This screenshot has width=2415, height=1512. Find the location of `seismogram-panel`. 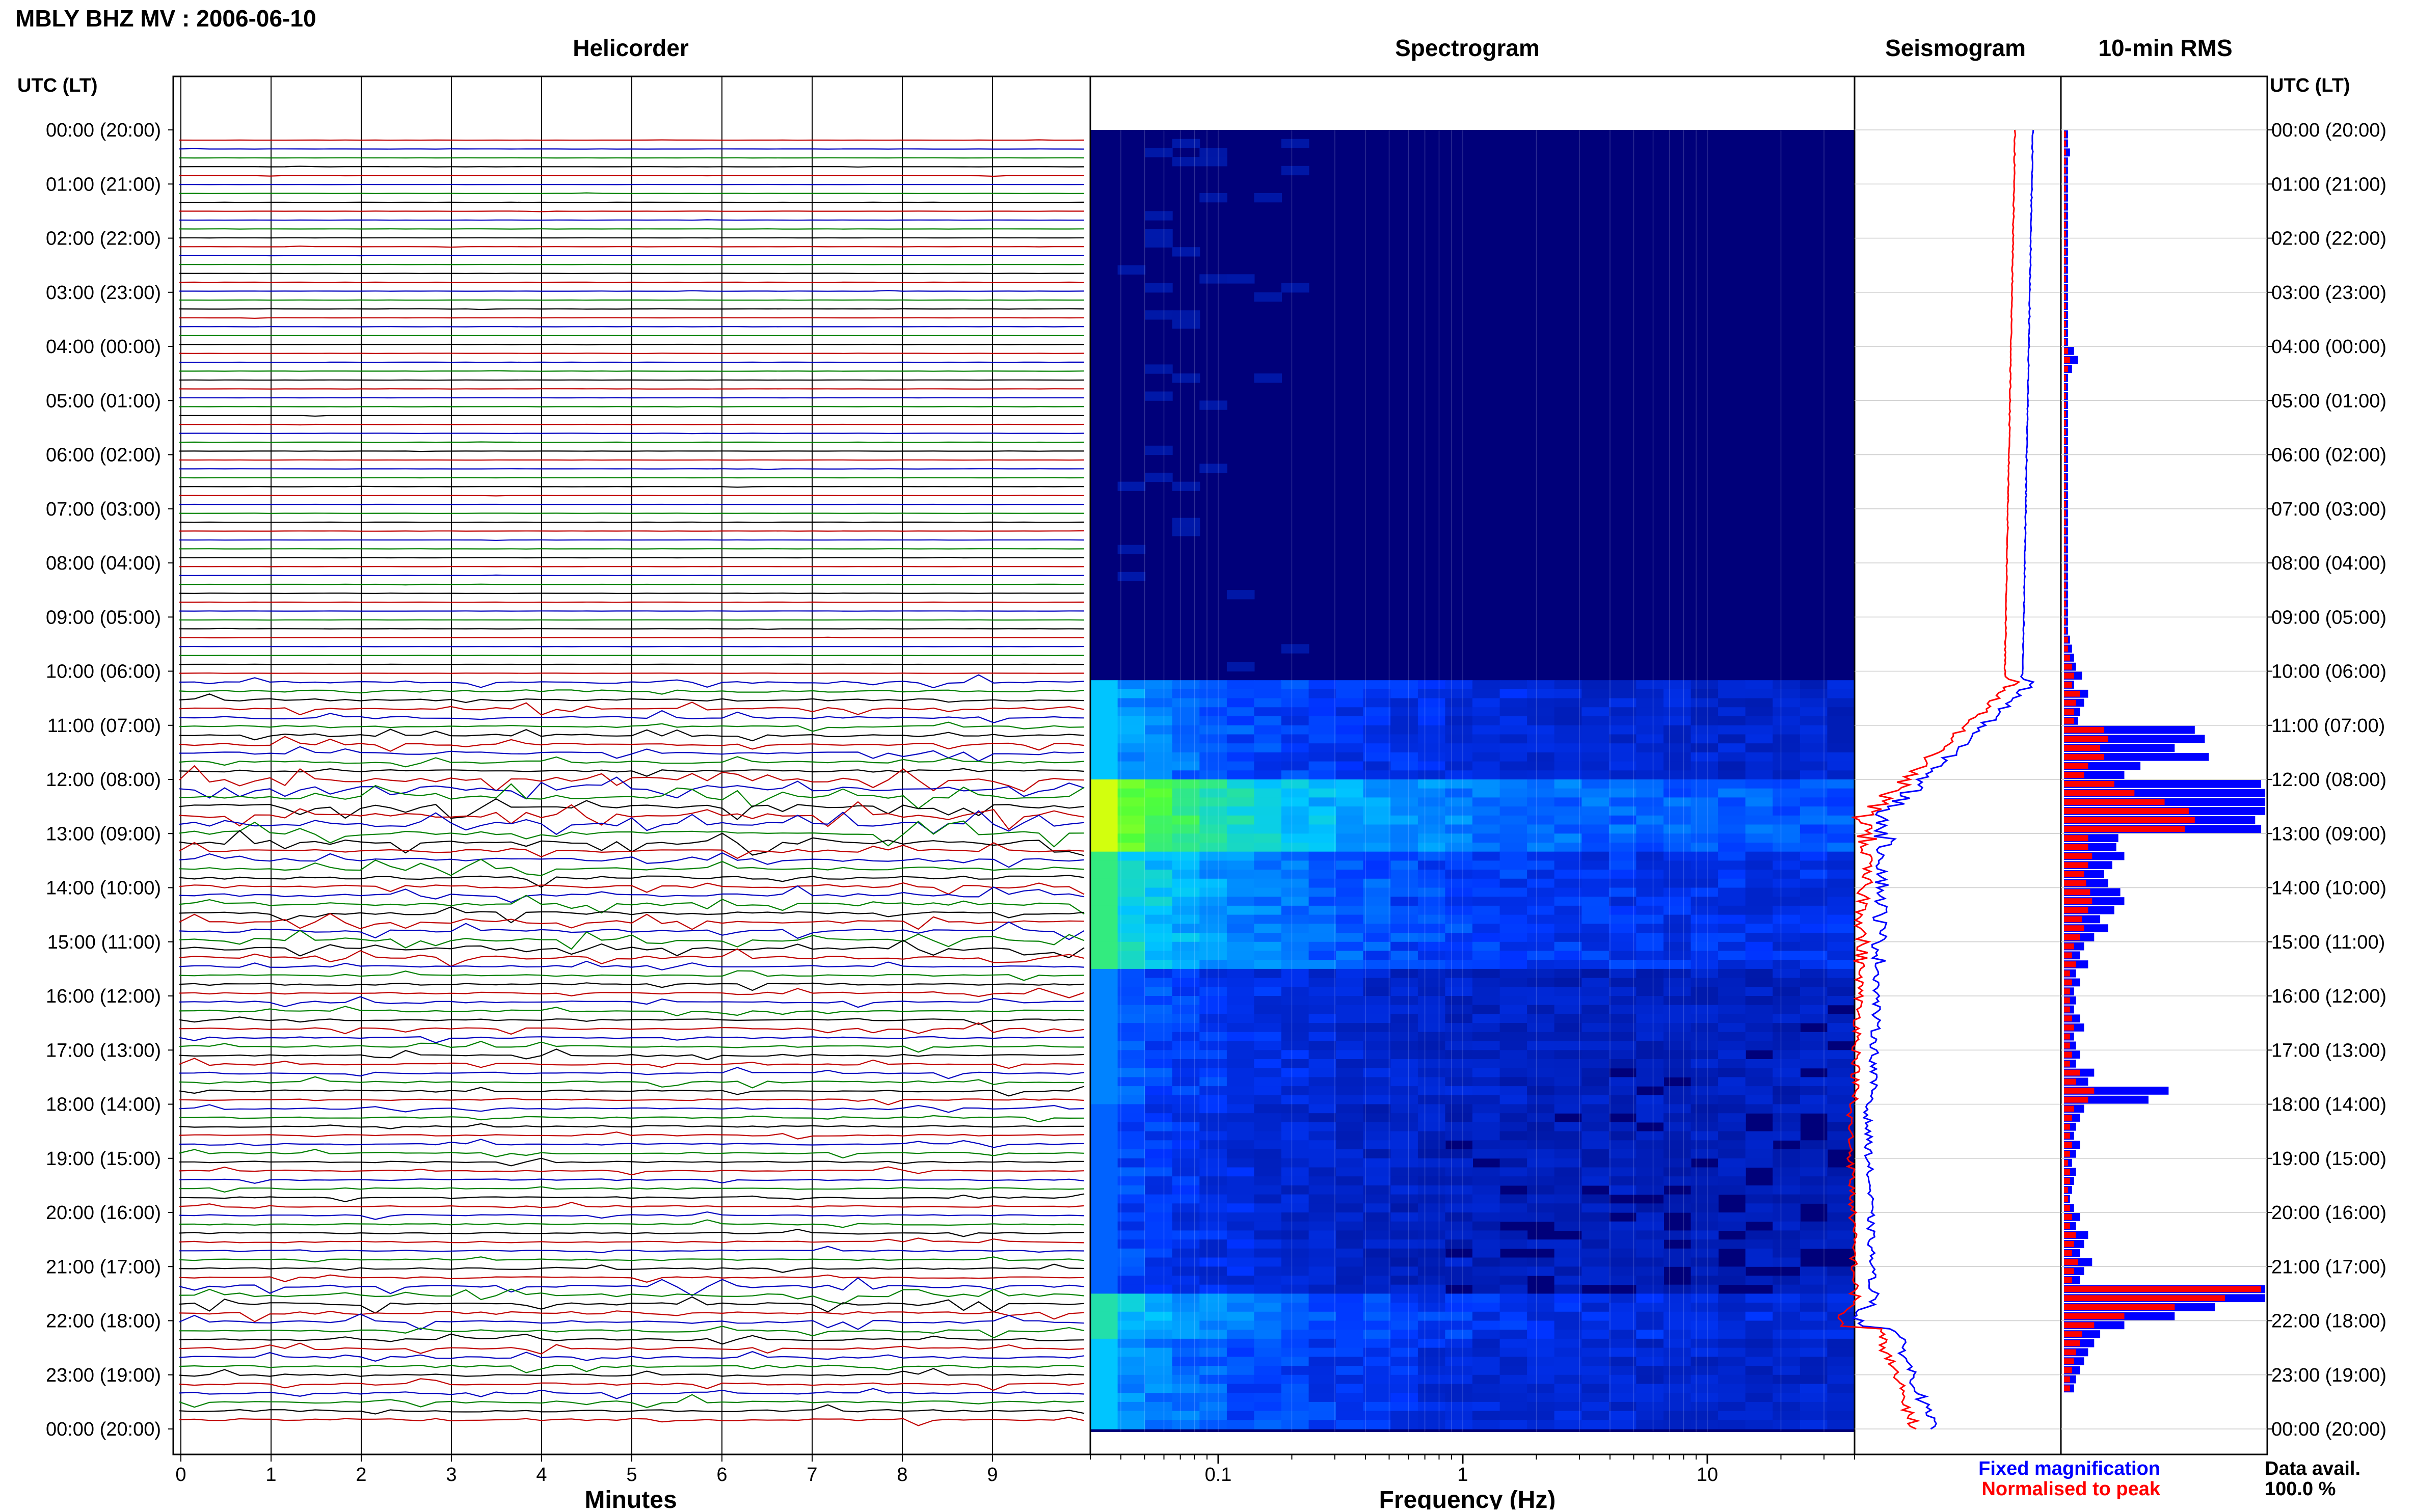

seismogram-panel is located at coordinates (1950, 765).